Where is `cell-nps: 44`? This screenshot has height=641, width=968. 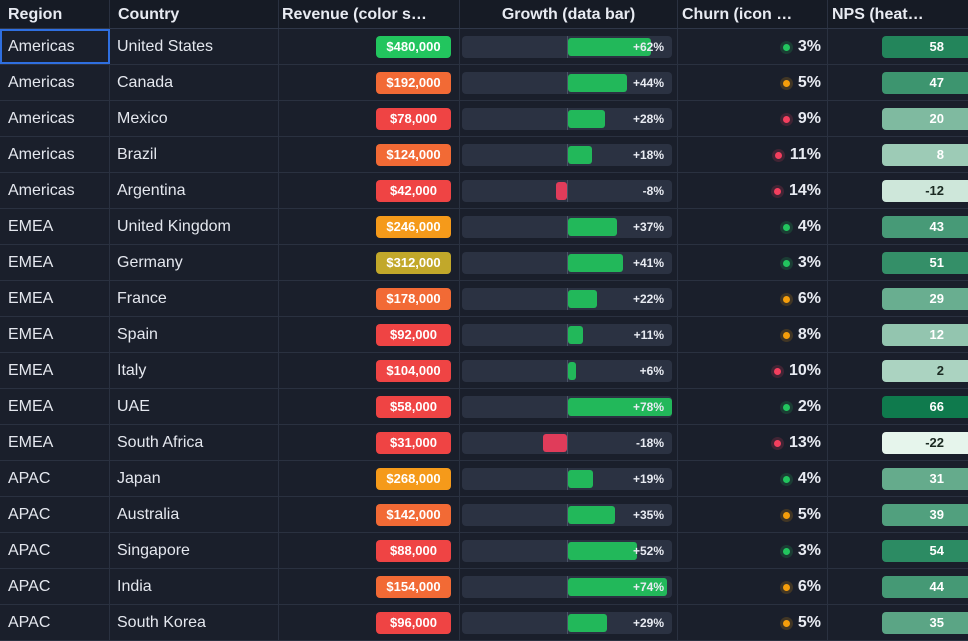
cell-nps: 44 is located at coordinates (898, 586).